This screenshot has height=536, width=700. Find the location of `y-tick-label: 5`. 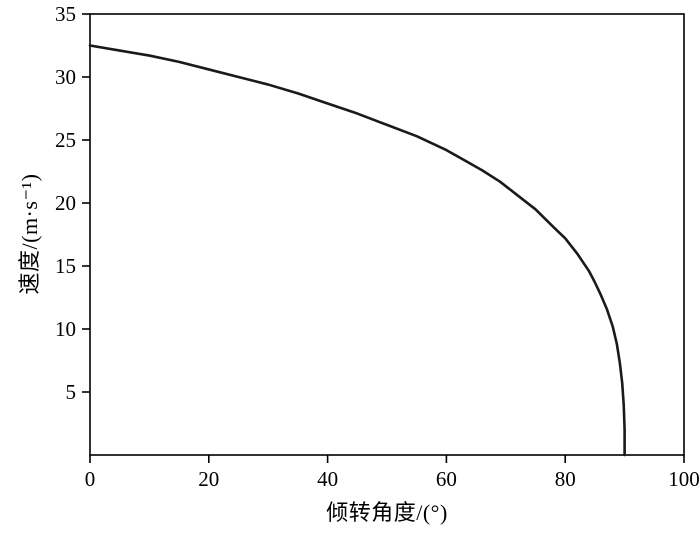

y-tick-label: 5 is located at coordinates (71, 392).